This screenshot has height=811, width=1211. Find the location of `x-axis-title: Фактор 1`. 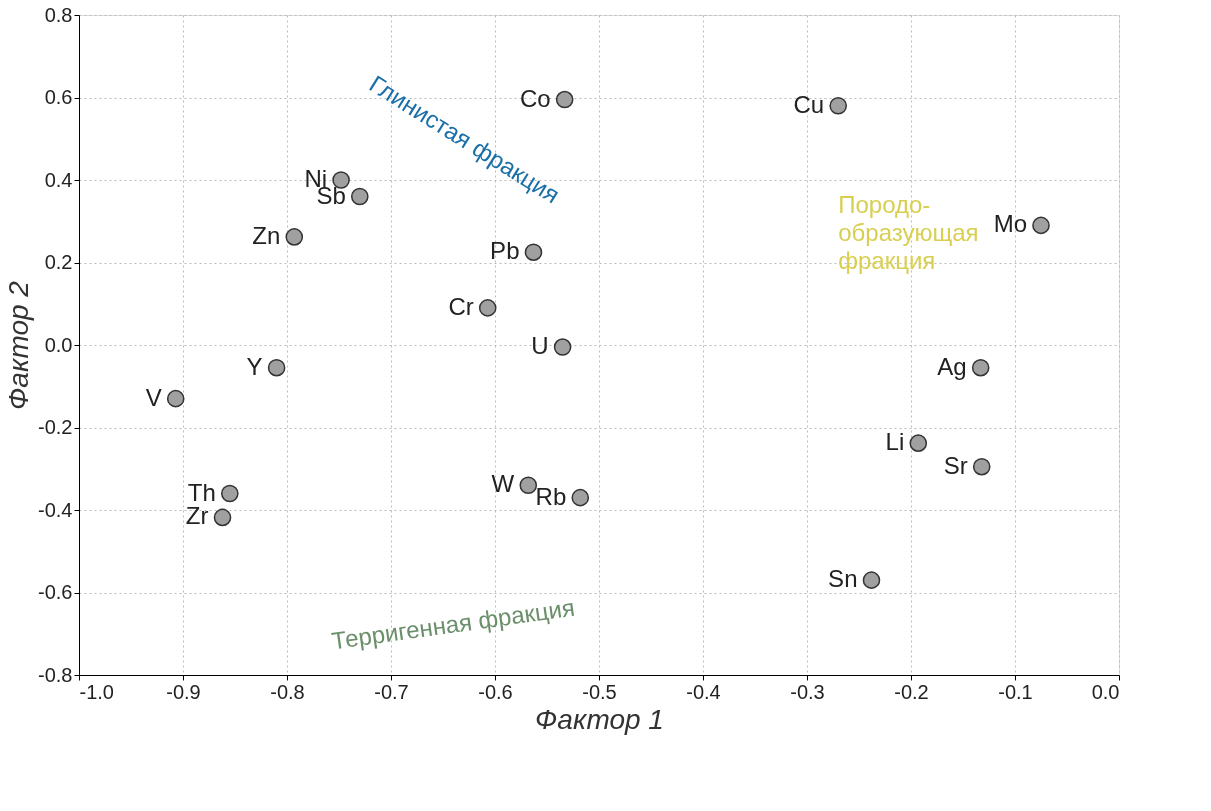

x-axis-title: Фактор 1 is located at coordinates (599, 719).